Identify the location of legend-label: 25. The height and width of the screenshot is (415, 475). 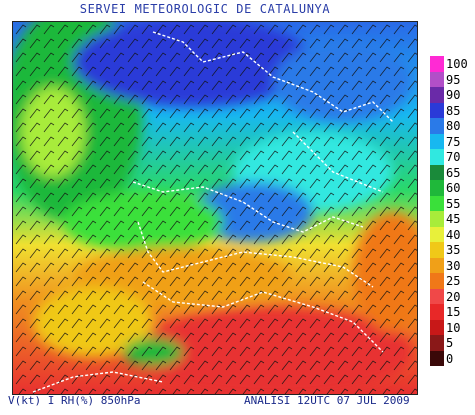
(453, 281).